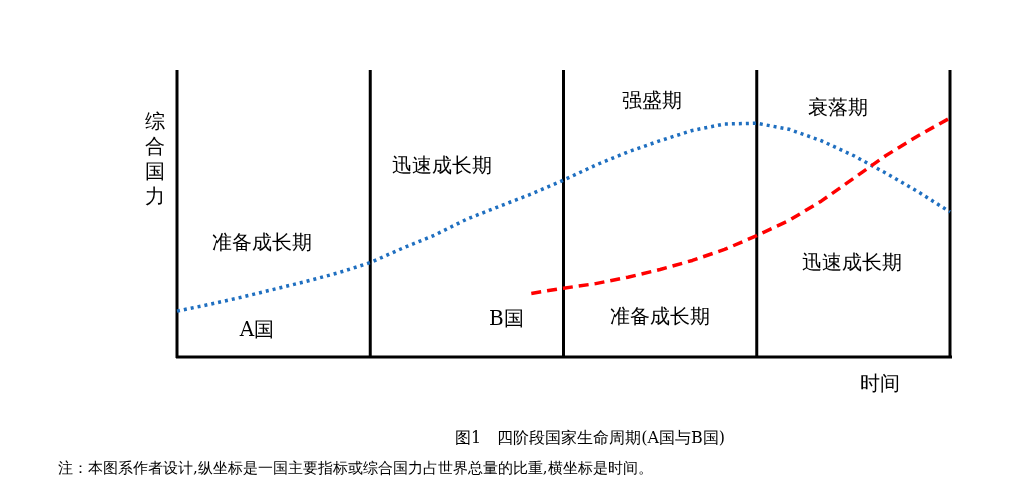 The width and height of the screenshot is (1013, 501). Describe the element at coordinates (838, 107) in the screenshot. I see `annotation: 衰落期` at that location.